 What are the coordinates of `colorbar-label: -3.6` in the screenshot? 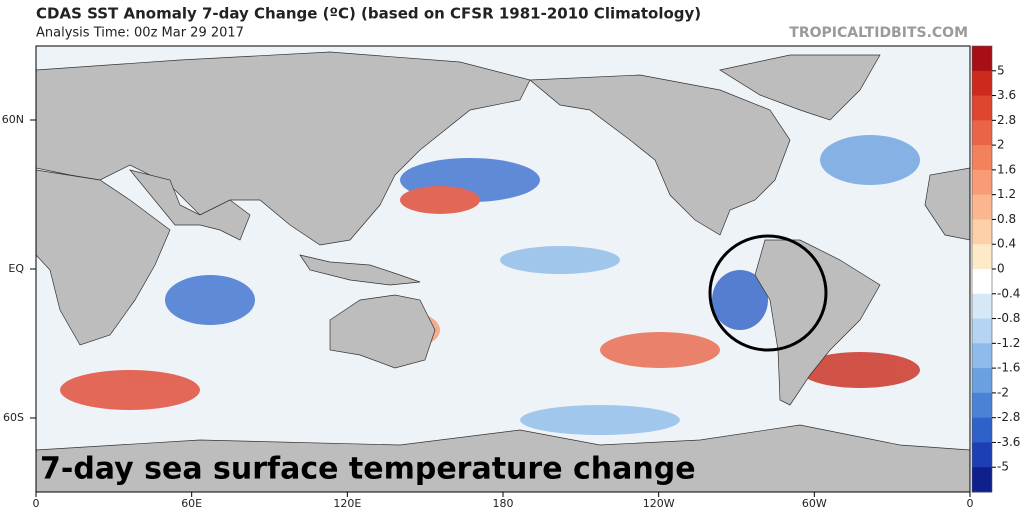 It's located at (1008, 442).